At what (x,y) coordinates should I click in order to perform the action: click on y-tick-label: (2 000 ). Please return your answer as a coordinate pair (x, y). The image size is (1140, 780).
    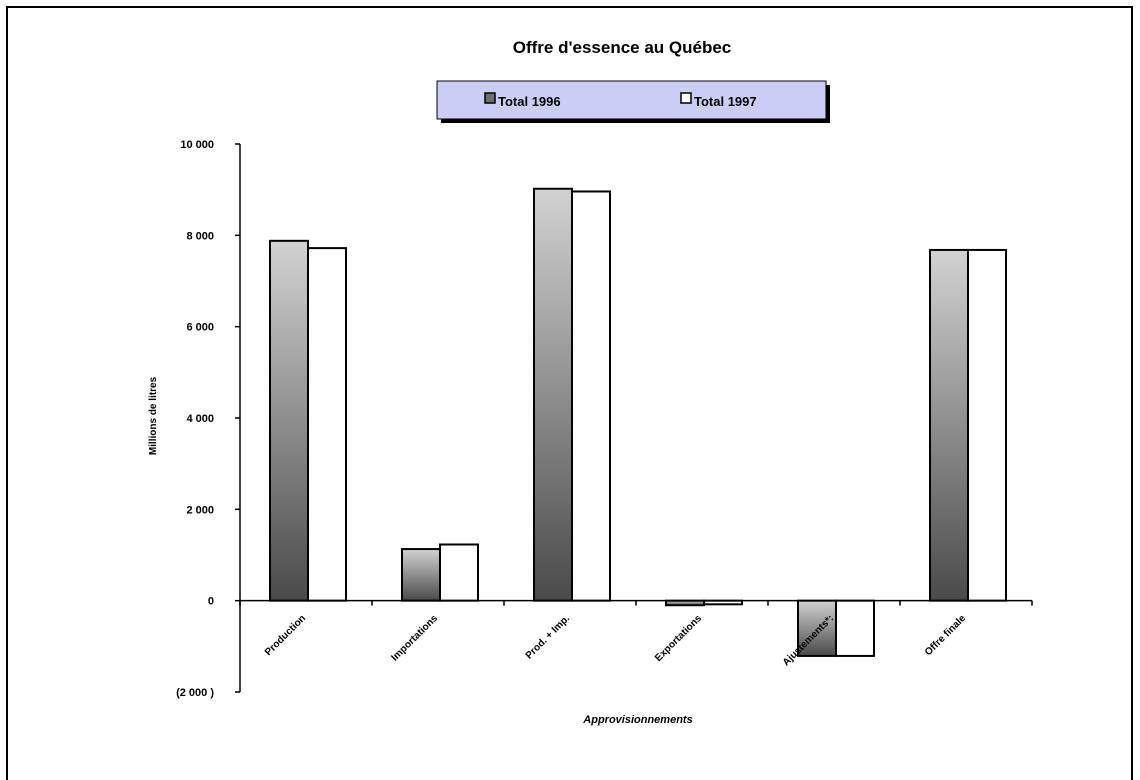
    Looking at the image, I should click on (195, 693).